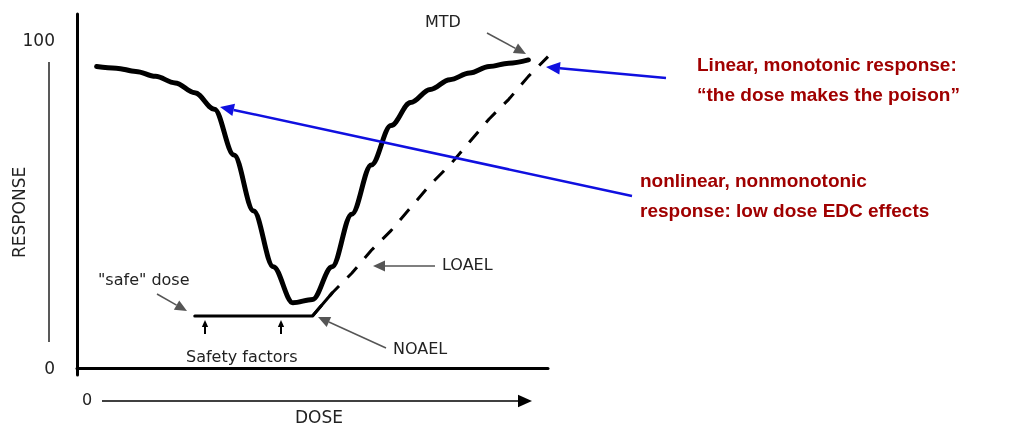 The height and width of the screenshot is (430, 1035). What do you see at coordinates (467, 264) in the screenshot?
I see `annotation: LOAEL` at bounding box center [467, 264].